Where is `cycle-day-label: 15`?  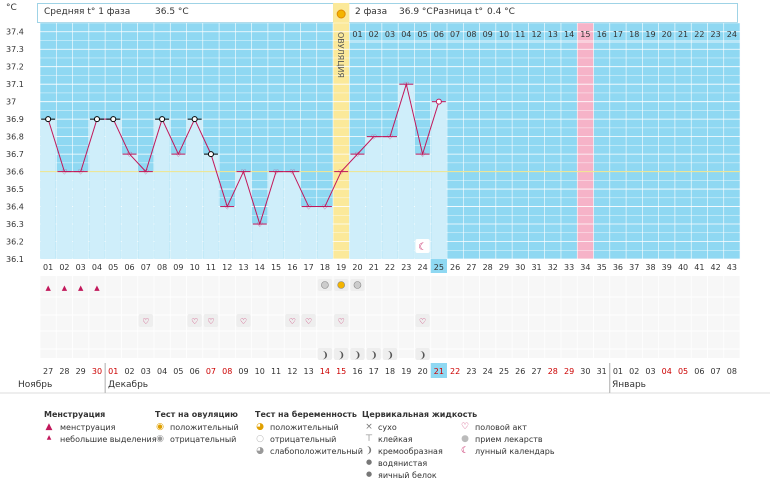
cycle-day-label: 15 is located at coordinates (276, 267).